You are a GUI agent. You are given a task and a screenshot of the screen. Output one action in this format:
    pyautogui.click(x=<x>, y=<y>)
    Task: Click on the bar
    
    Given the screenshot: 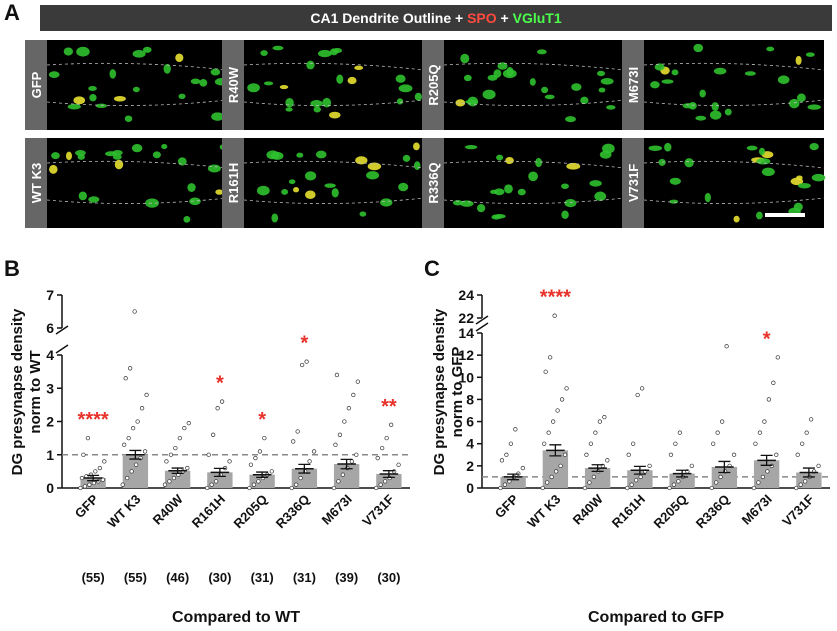 What is the action you would take?
    pyautogui.click(x=304, y=478)
    